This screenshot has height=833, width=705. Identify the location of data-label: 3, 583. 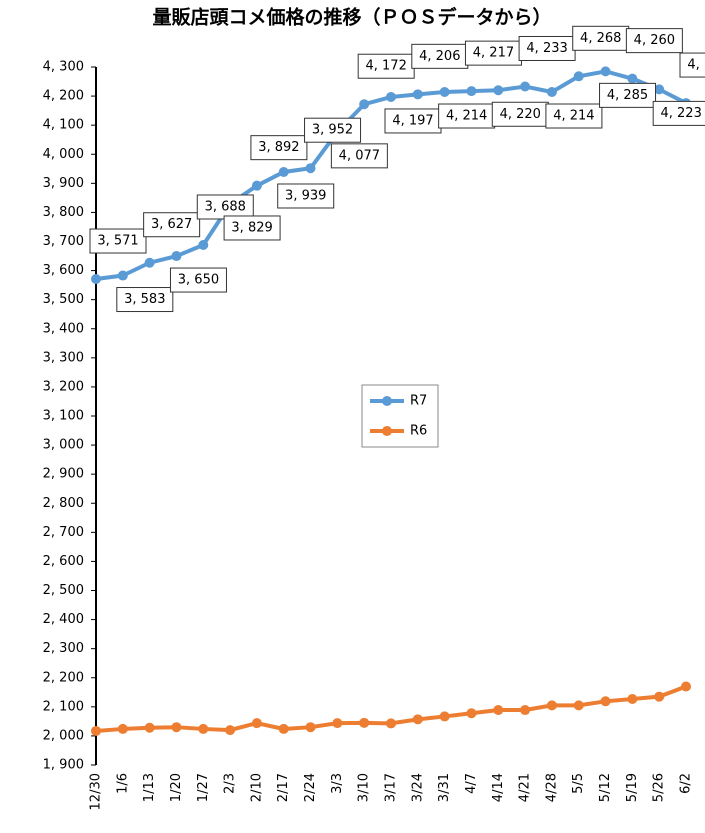
(145, 300).